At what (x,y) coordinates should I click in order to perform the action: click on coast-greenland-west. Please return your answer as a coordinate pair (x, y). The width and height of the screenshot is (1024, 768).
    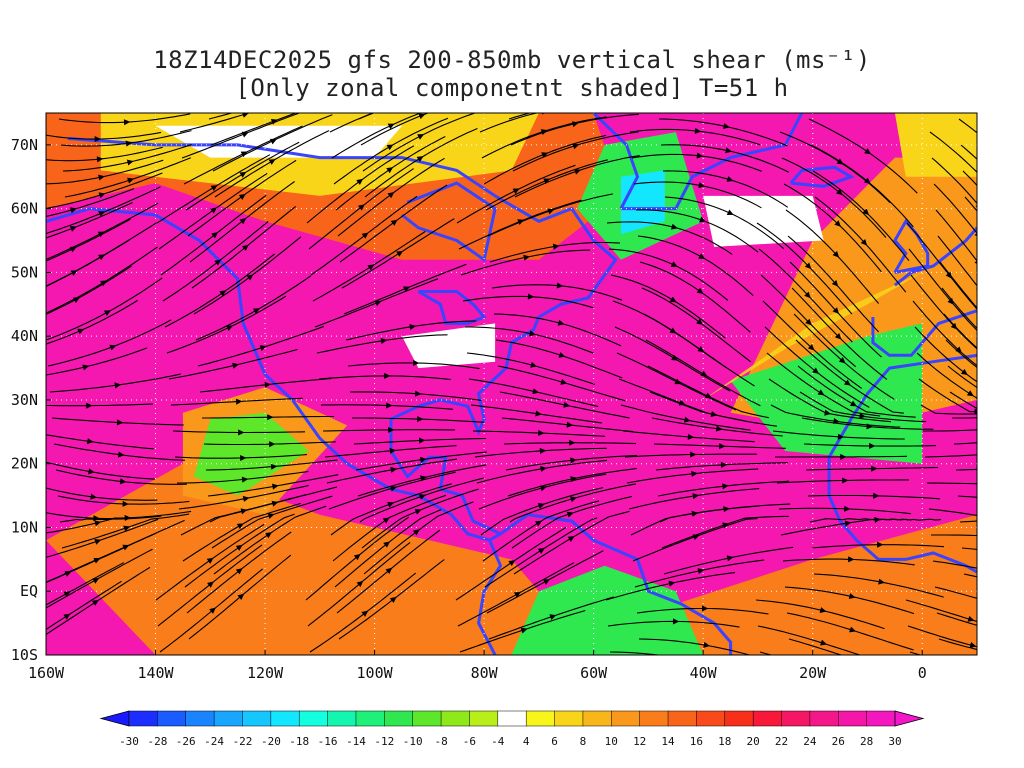
    Looking at the image, I should click on (616, 161).